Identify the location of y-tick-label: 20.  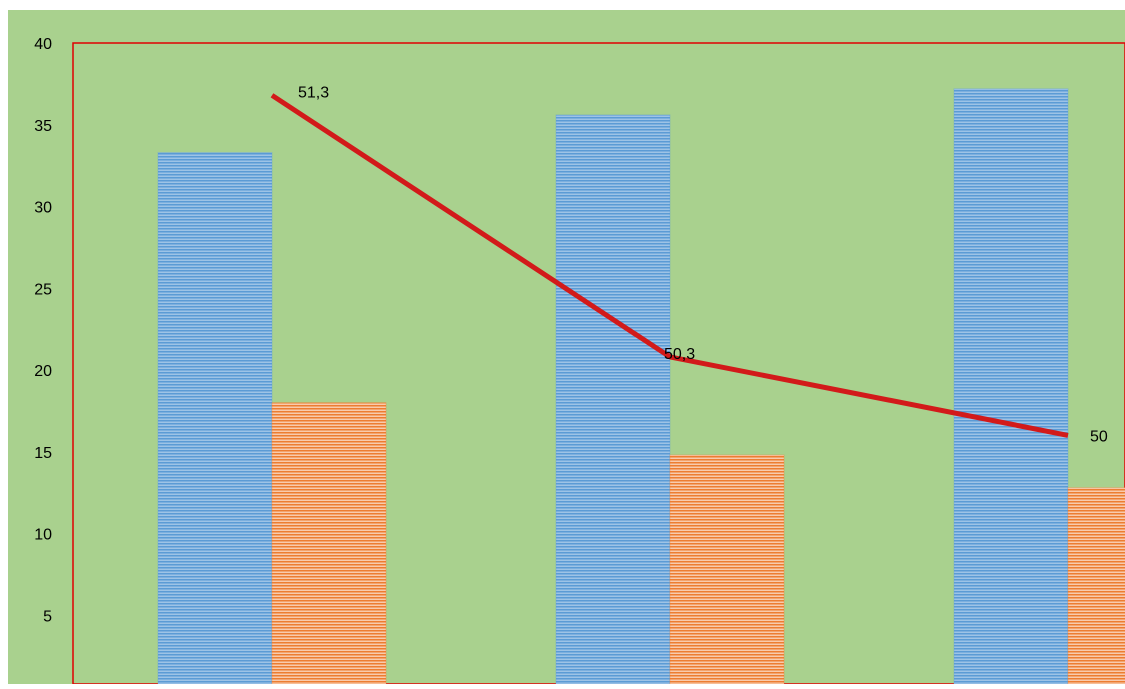
(43, 371).